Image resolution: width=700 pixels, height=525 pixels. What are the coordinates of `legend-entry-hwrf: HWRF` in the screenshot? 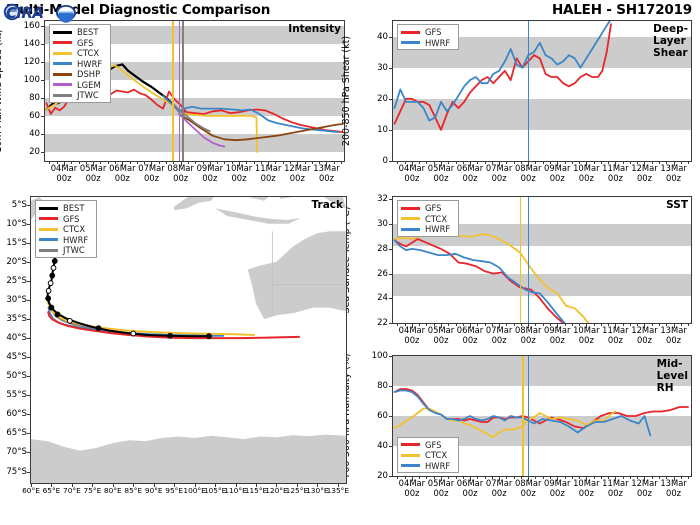 It's located at (427, 466).